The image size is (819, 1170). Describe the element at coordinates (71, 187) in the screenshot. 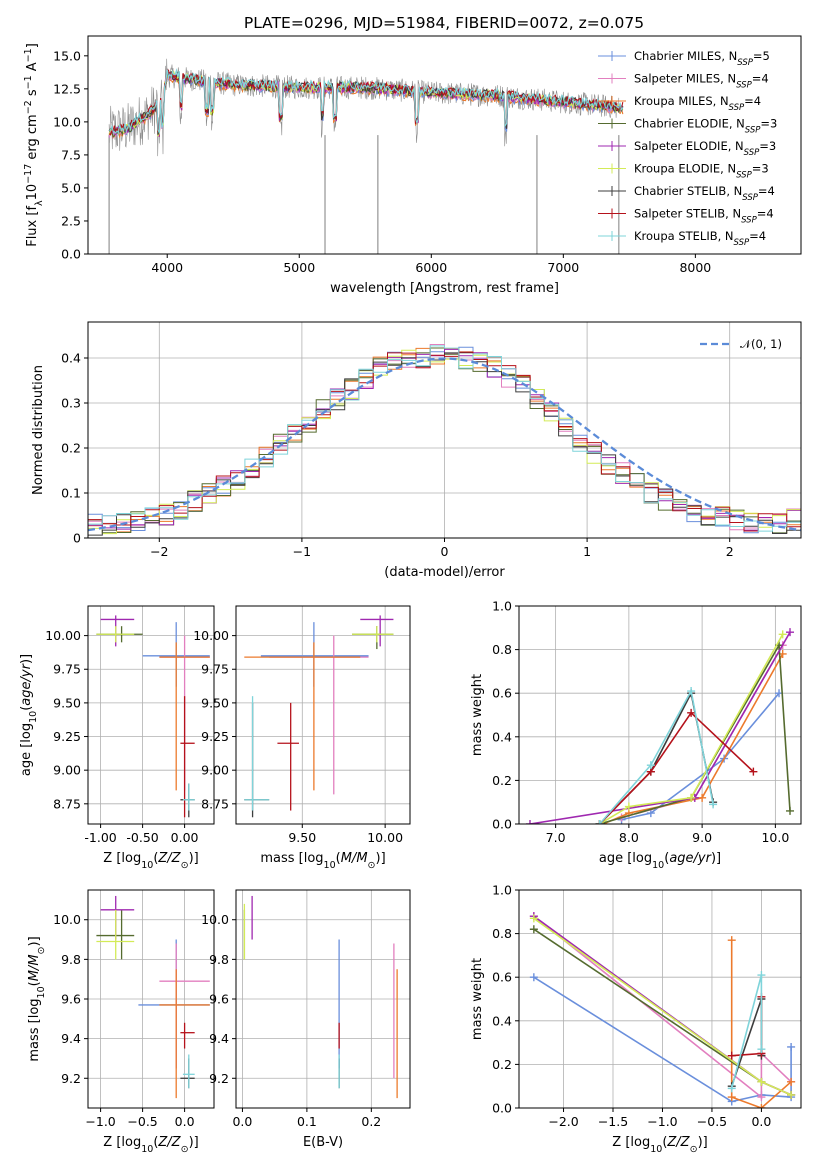

I see `y-tick-label: 5.0` at that location.